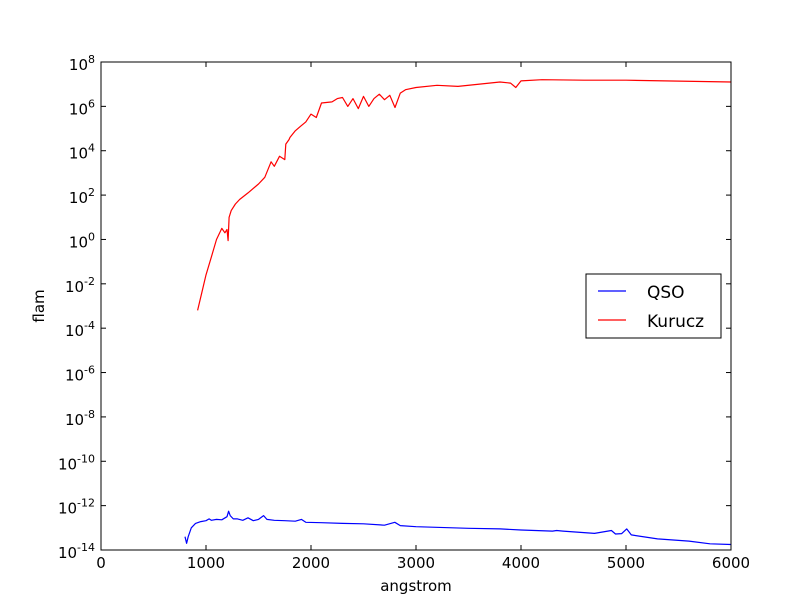  Describe the element at coordinates (76, 507) in the screenshot. I see `y-tick-label: 10⁻¹²` at that location.